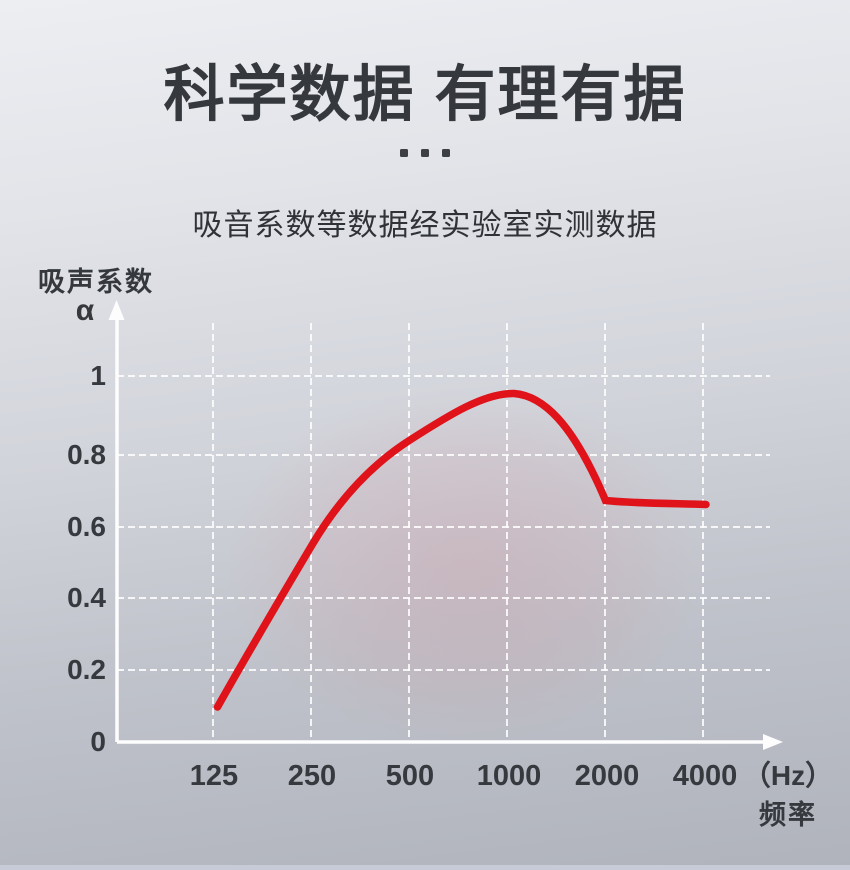  I want to click on x-tick-250: 250, so click(312, 776).